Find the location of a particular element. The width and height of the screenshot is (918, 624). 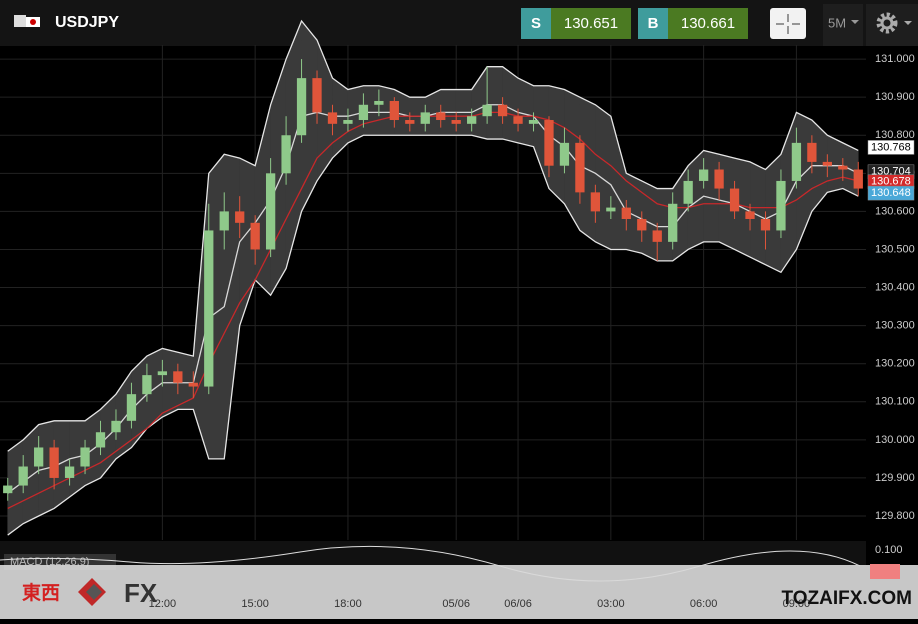

time-axis-strip is located at coordinates (433, 592).